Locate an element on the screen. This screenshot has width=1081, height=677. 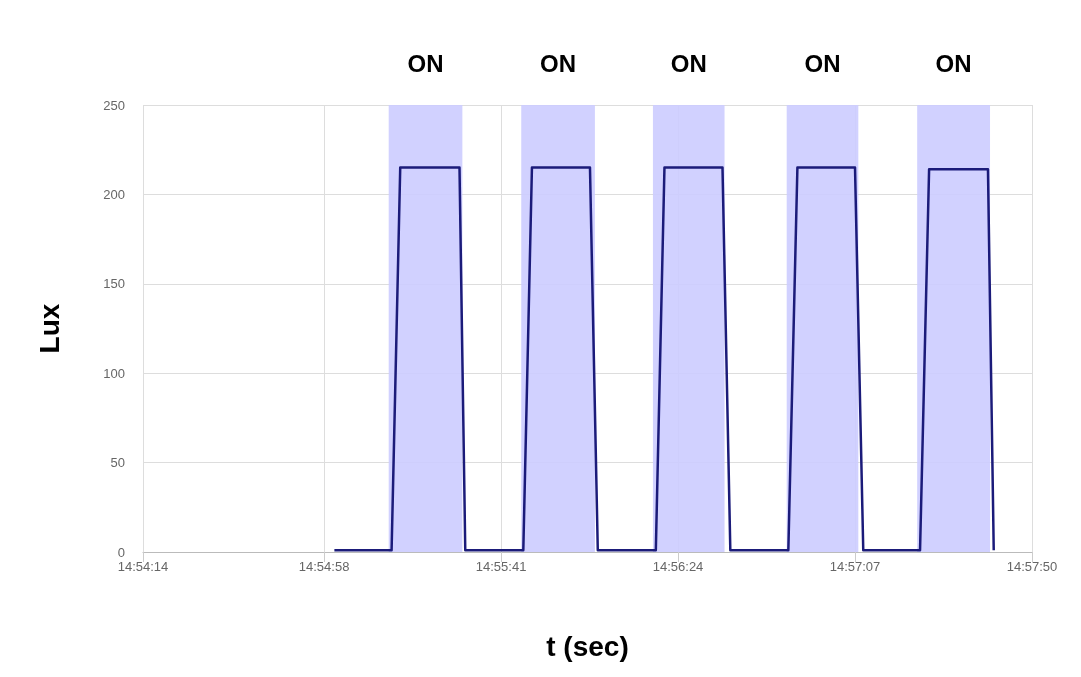
x-tick-label: 14:54:14 is located at coordinates (143, 566).